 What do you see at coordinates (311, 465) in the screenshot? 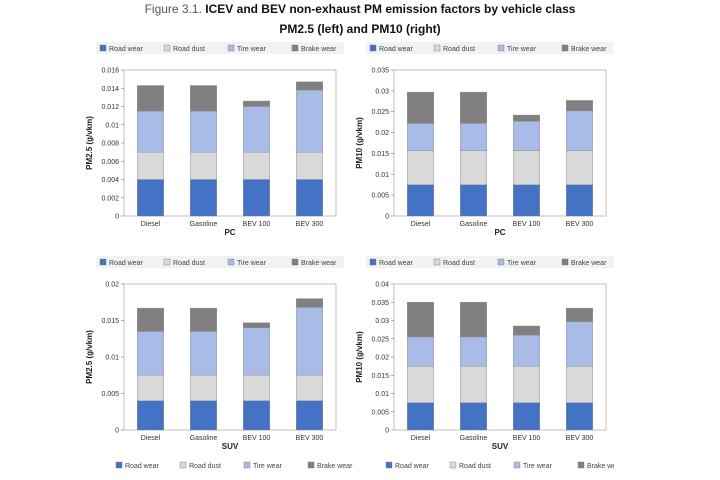
I see `bottom-legend-swatch-brake-wear` at bounding box center [311, 465].